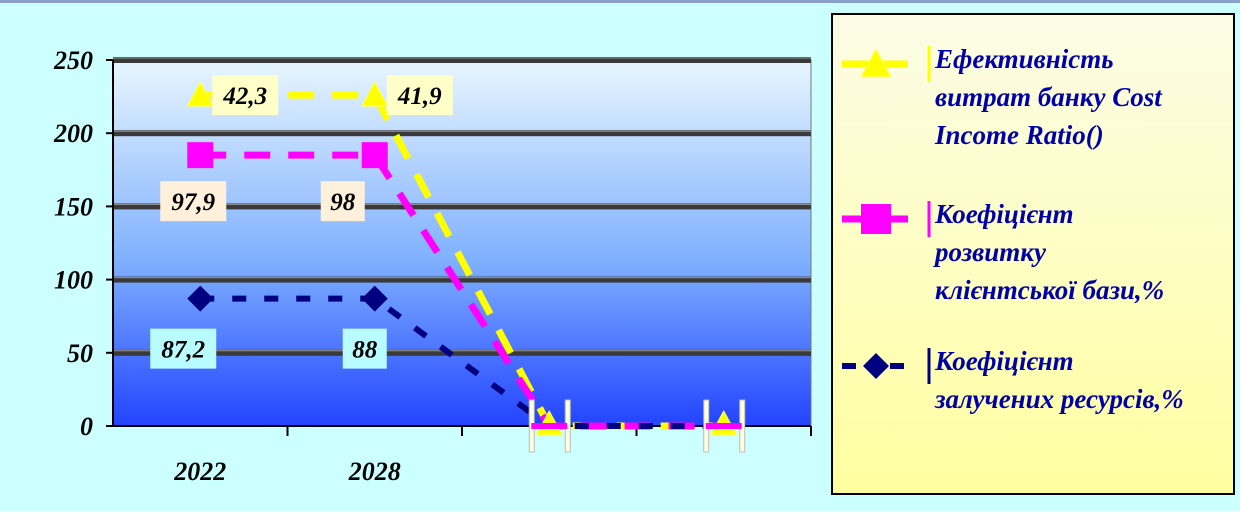 This screenshot has height=516, width=1240. What do you see at coordinates (620, 1) in the screenshot?
I see `chart-top-border` at bounding box center [620, 1].